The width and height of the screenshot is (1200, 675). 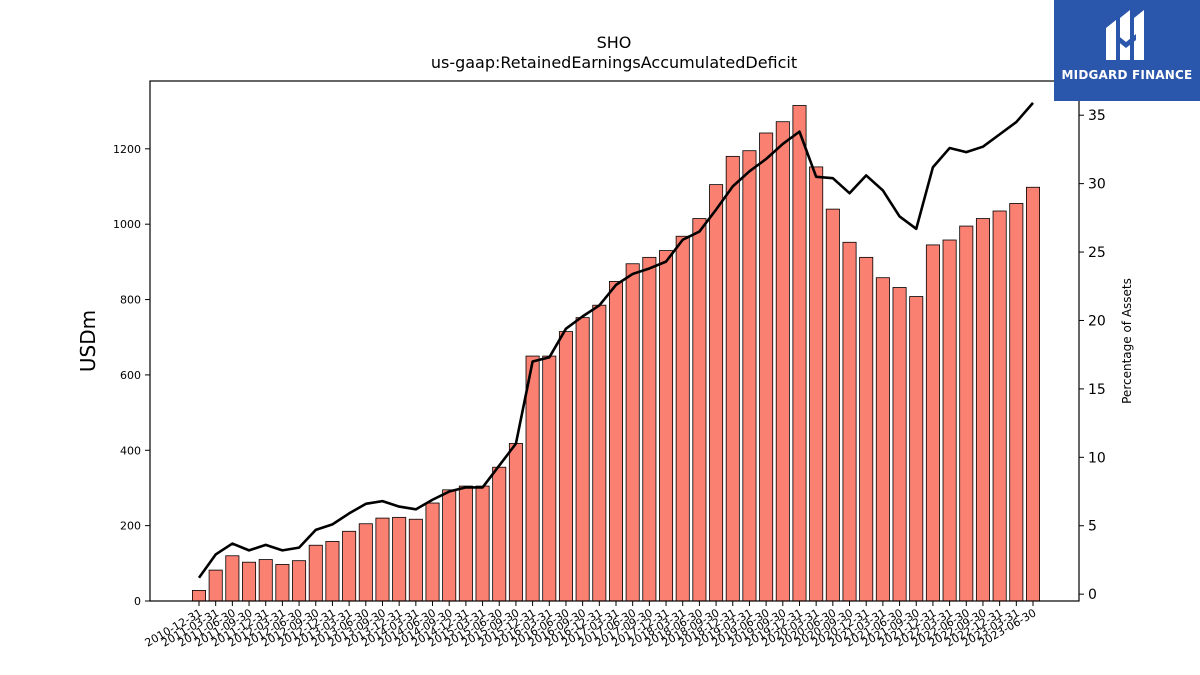 I want to click on y-tick-label: 1200, so click(x=127, y=149).